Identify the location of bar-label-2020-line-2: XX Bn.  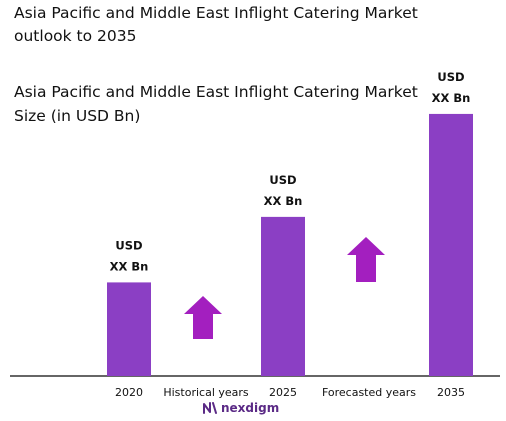
(129, 266).